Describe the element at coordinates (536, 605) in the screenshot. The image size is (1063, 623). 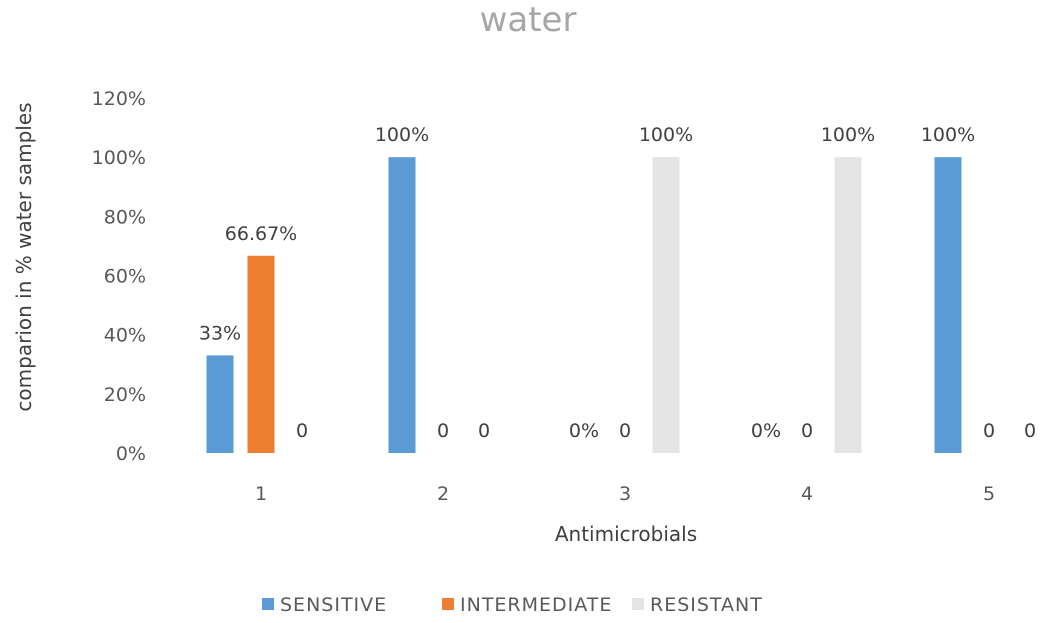
I see `legend-label: INTERMEDIATE` at that location.